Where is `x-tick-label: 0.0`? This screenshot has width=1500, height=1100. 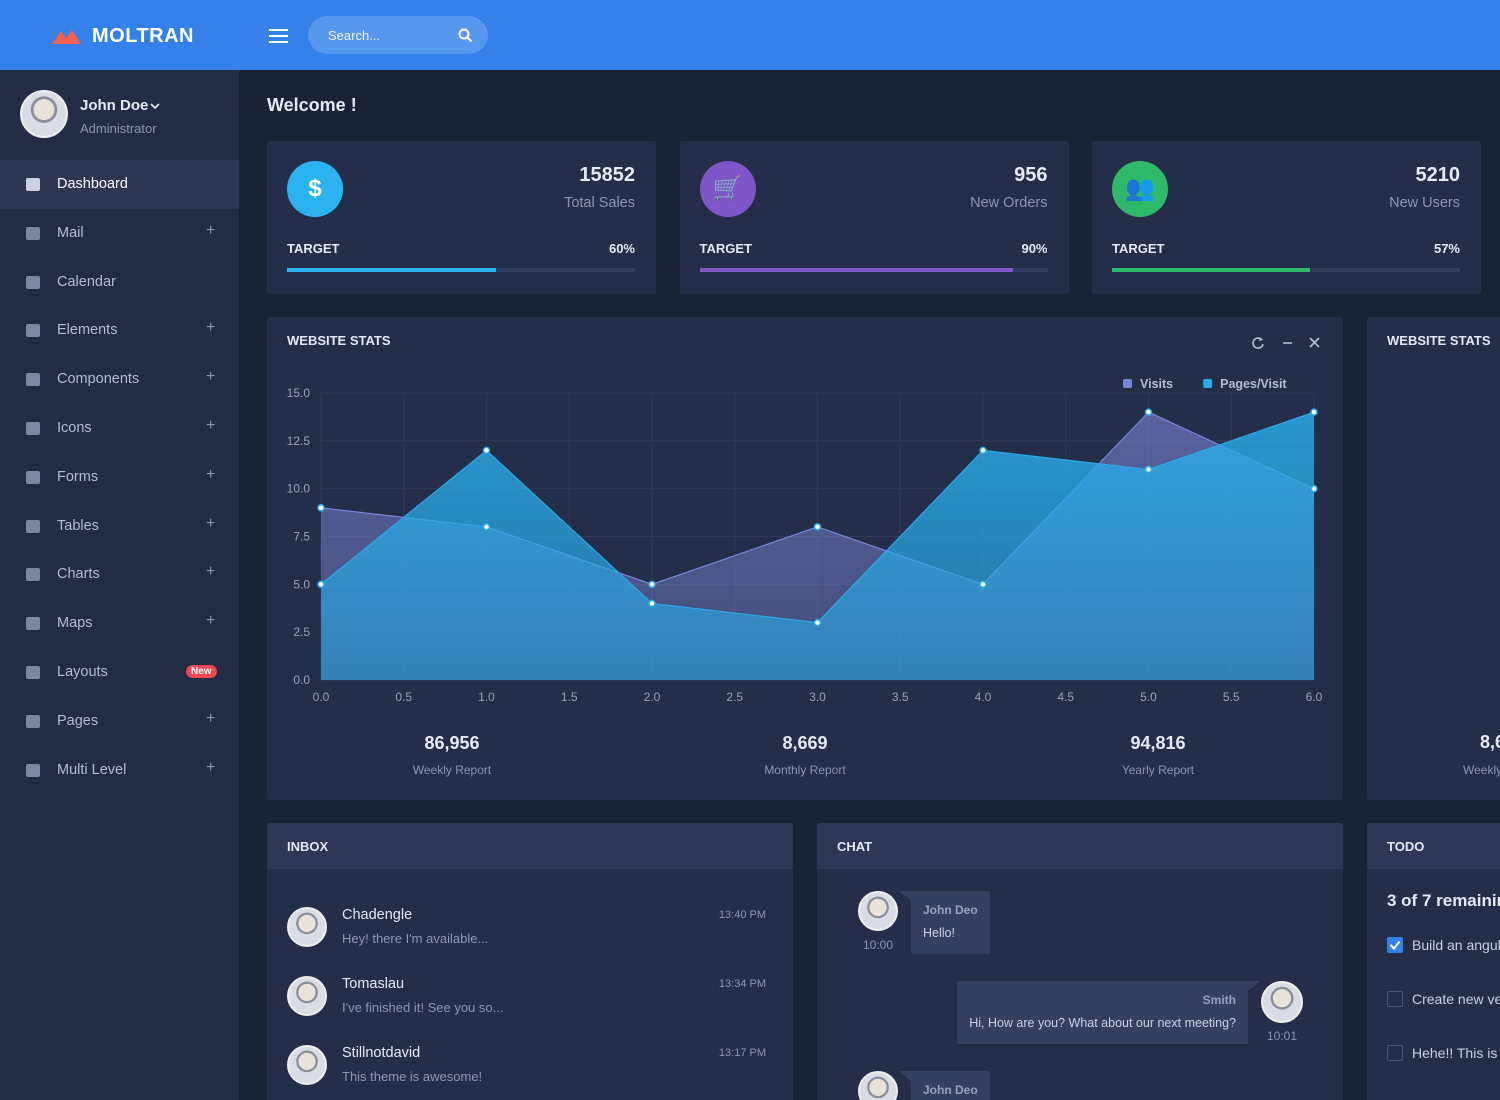
x-tick-label: 0.0 is located at coordinates (321, 697).